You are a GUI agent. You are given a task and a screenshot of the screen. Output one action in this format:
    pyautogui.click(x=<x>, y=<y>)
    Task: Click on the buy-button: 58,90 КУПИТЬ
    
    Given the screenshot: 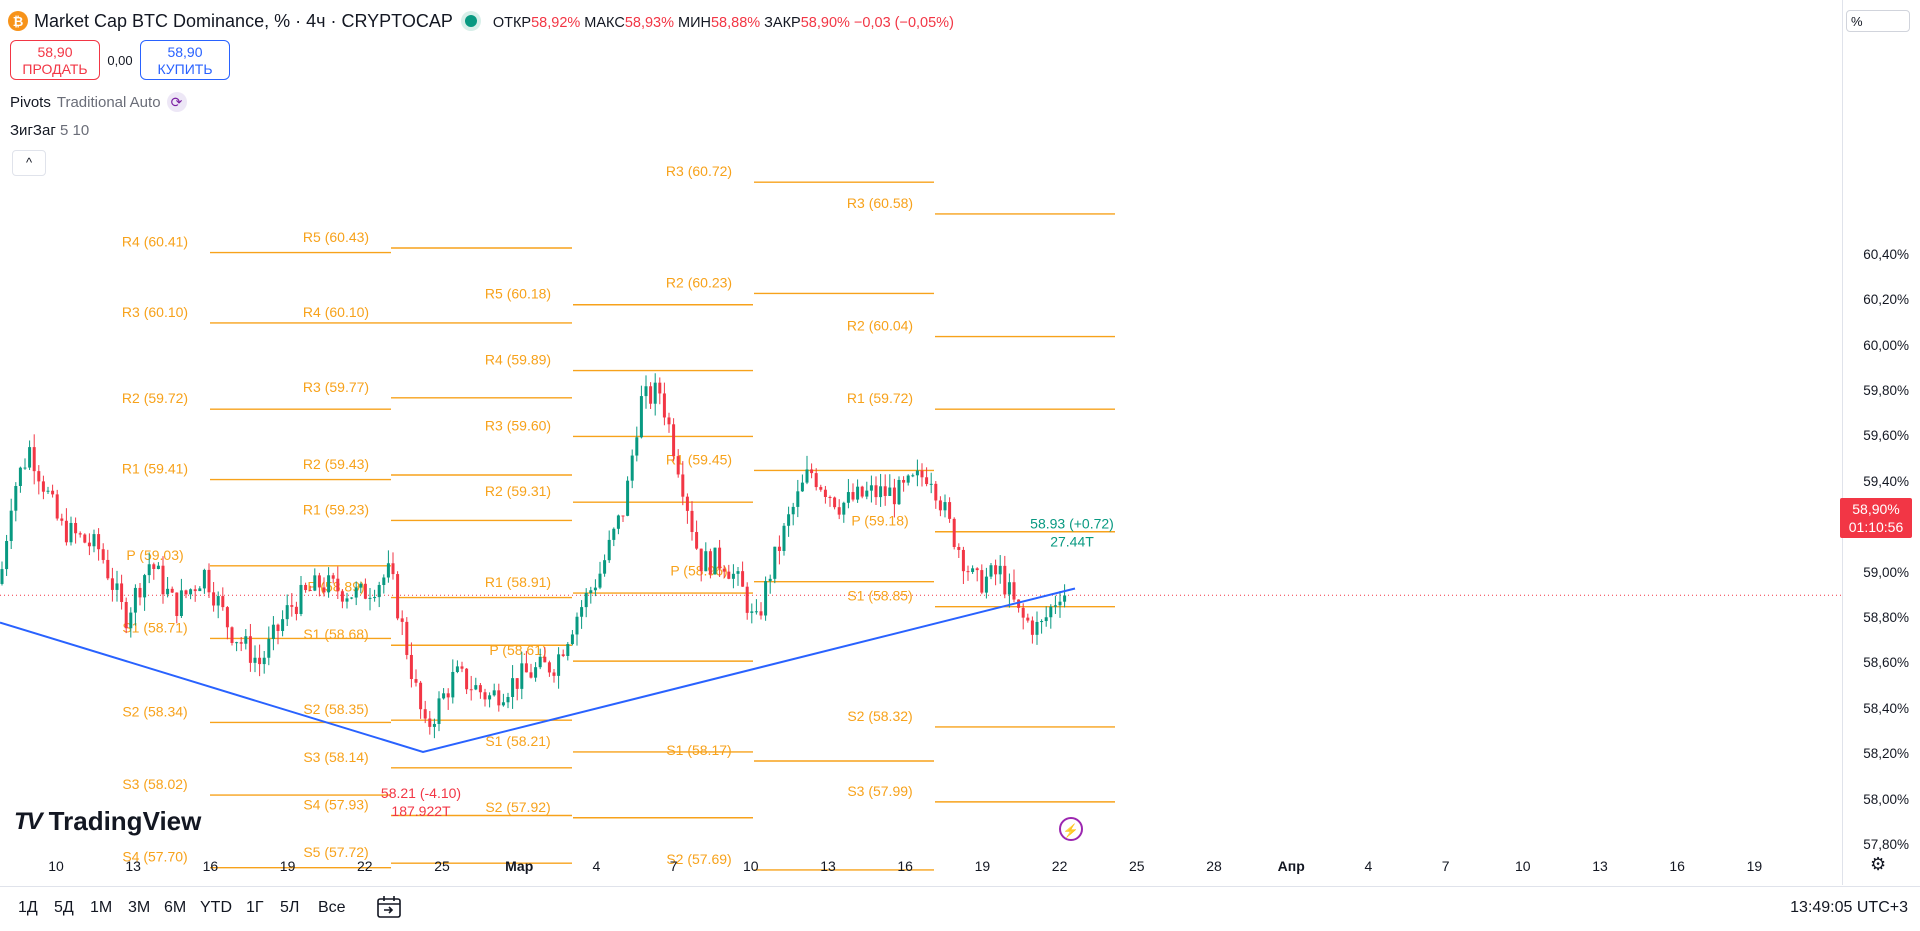 What is the action you would take?
    pyautogui.click(x=185, y=60)
    